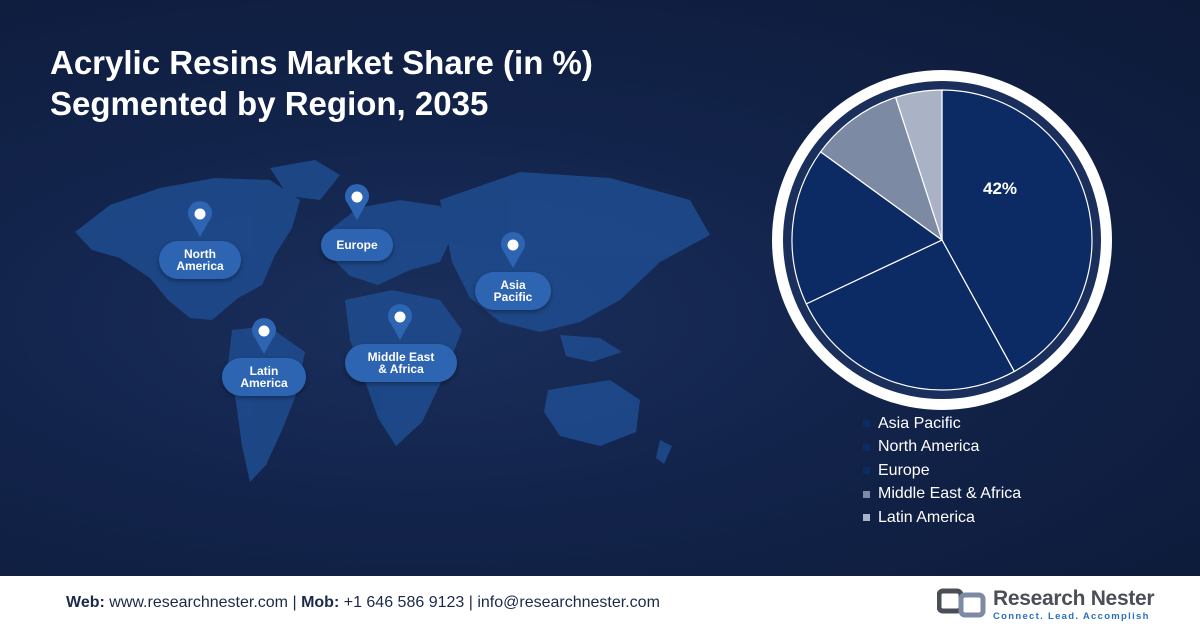 This screenshot has width=1200, height=628. I want to click on legend-item: North America, so click(942, 448).